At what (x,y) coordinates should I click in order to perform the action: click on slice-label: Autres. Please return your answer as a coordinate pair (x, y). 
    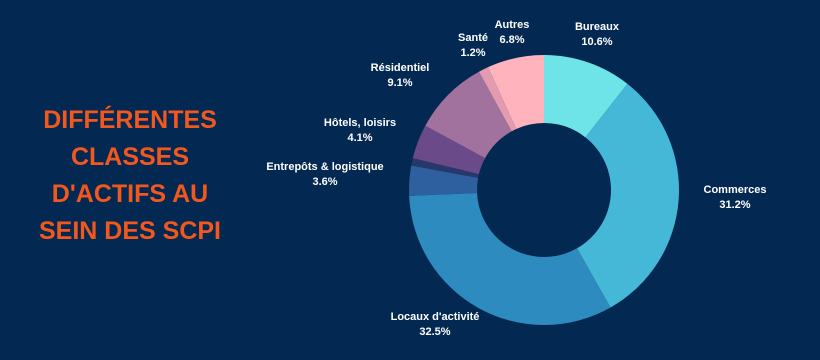
    Looking at the image, I should click on (512, 25).